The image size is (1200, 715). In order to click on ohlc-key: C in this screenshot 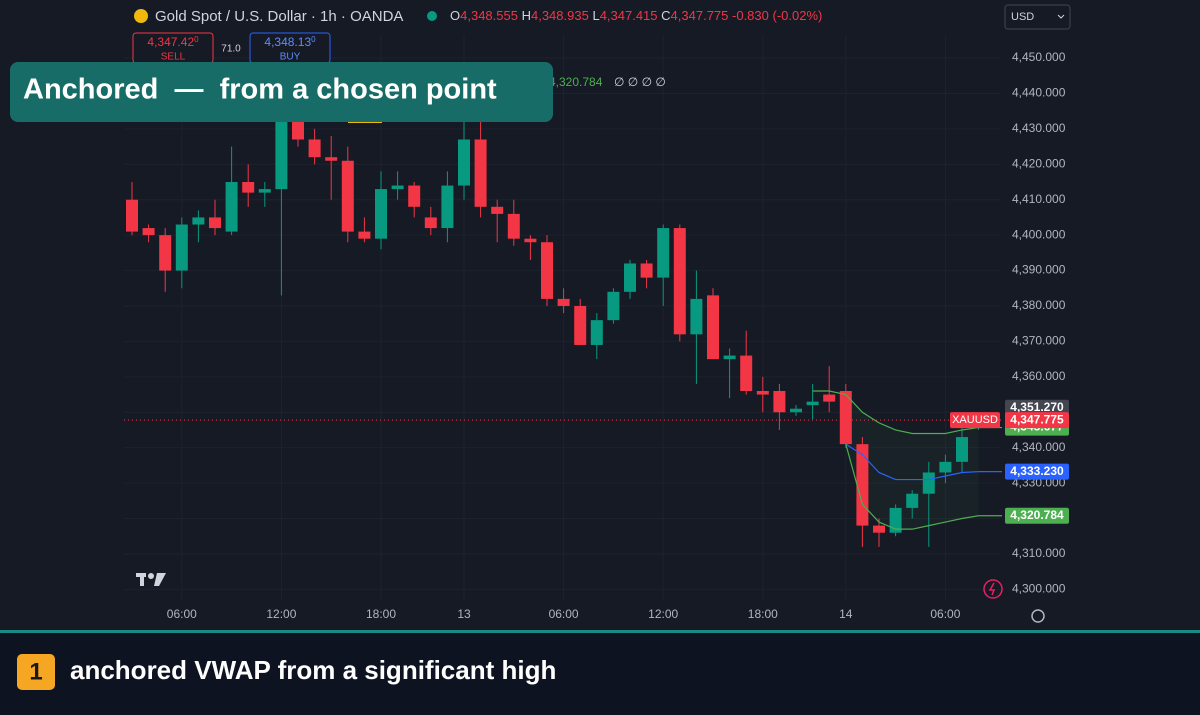, I will do `click(665, 15)`.